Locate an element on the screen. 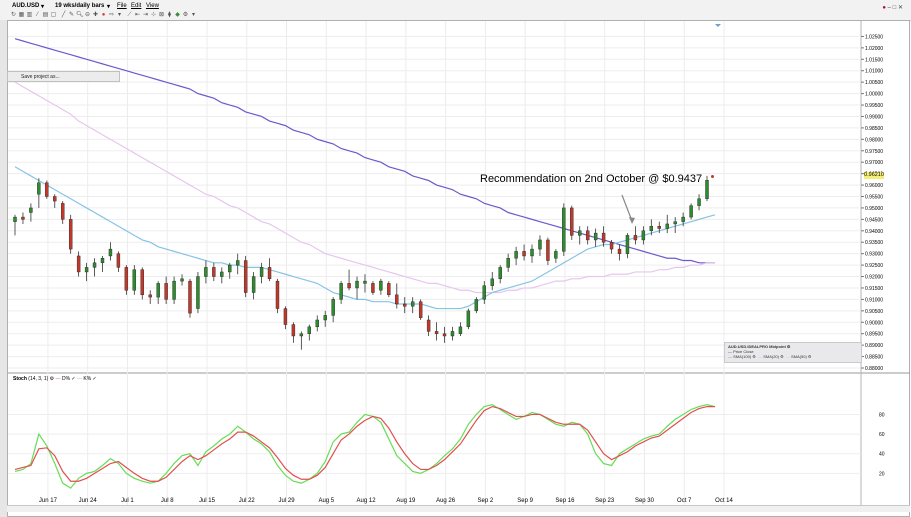 Image resolution: width=911 pixels, height=517 pixels. period-selector: 19 wks/daily bars is located at coordinates (80, 6).